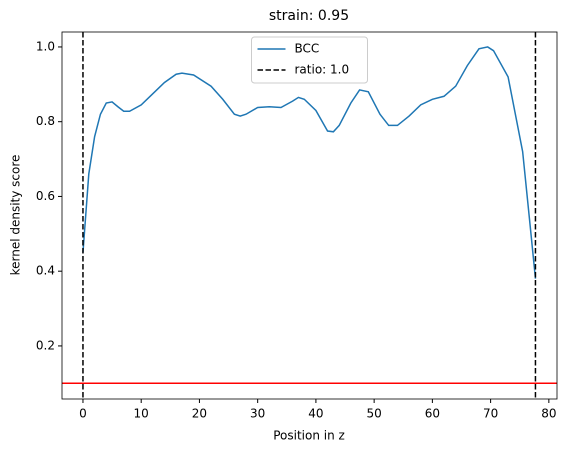  I want to click on x-axis-label: Position in z, so click(309, 436).